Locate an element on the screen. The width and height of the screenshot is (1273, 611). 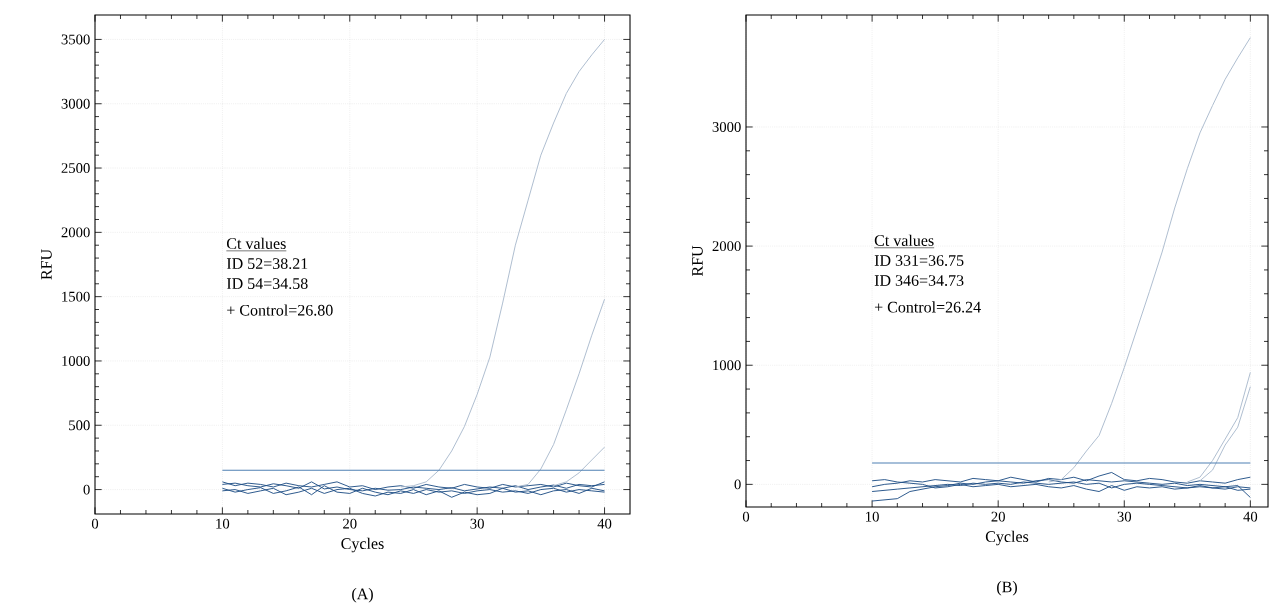
y-tick-label: 500 is located at coordinates (79, 425).